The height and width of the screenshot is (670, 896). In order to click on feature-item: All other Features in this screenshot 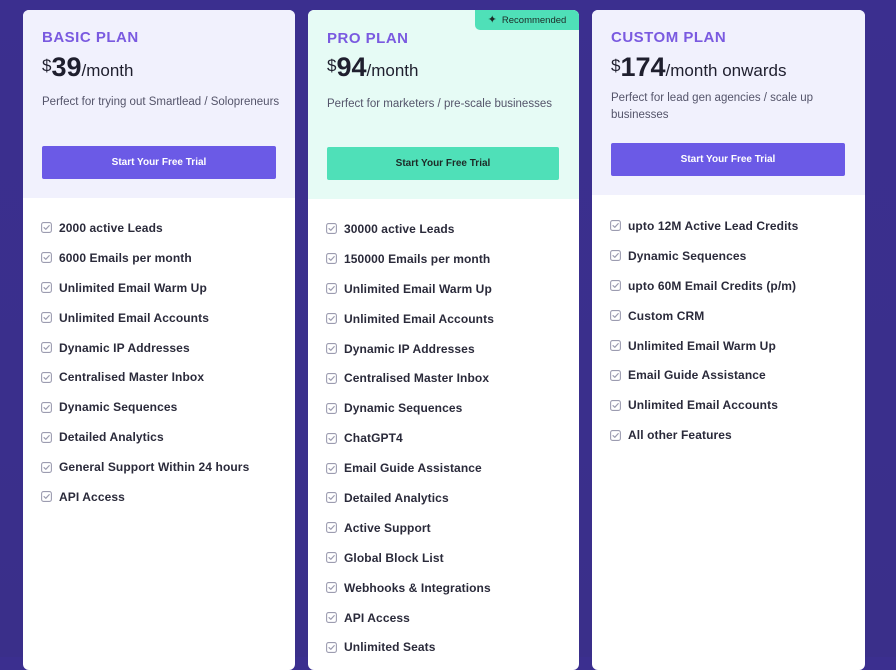, I will do `click(704, 435)`.